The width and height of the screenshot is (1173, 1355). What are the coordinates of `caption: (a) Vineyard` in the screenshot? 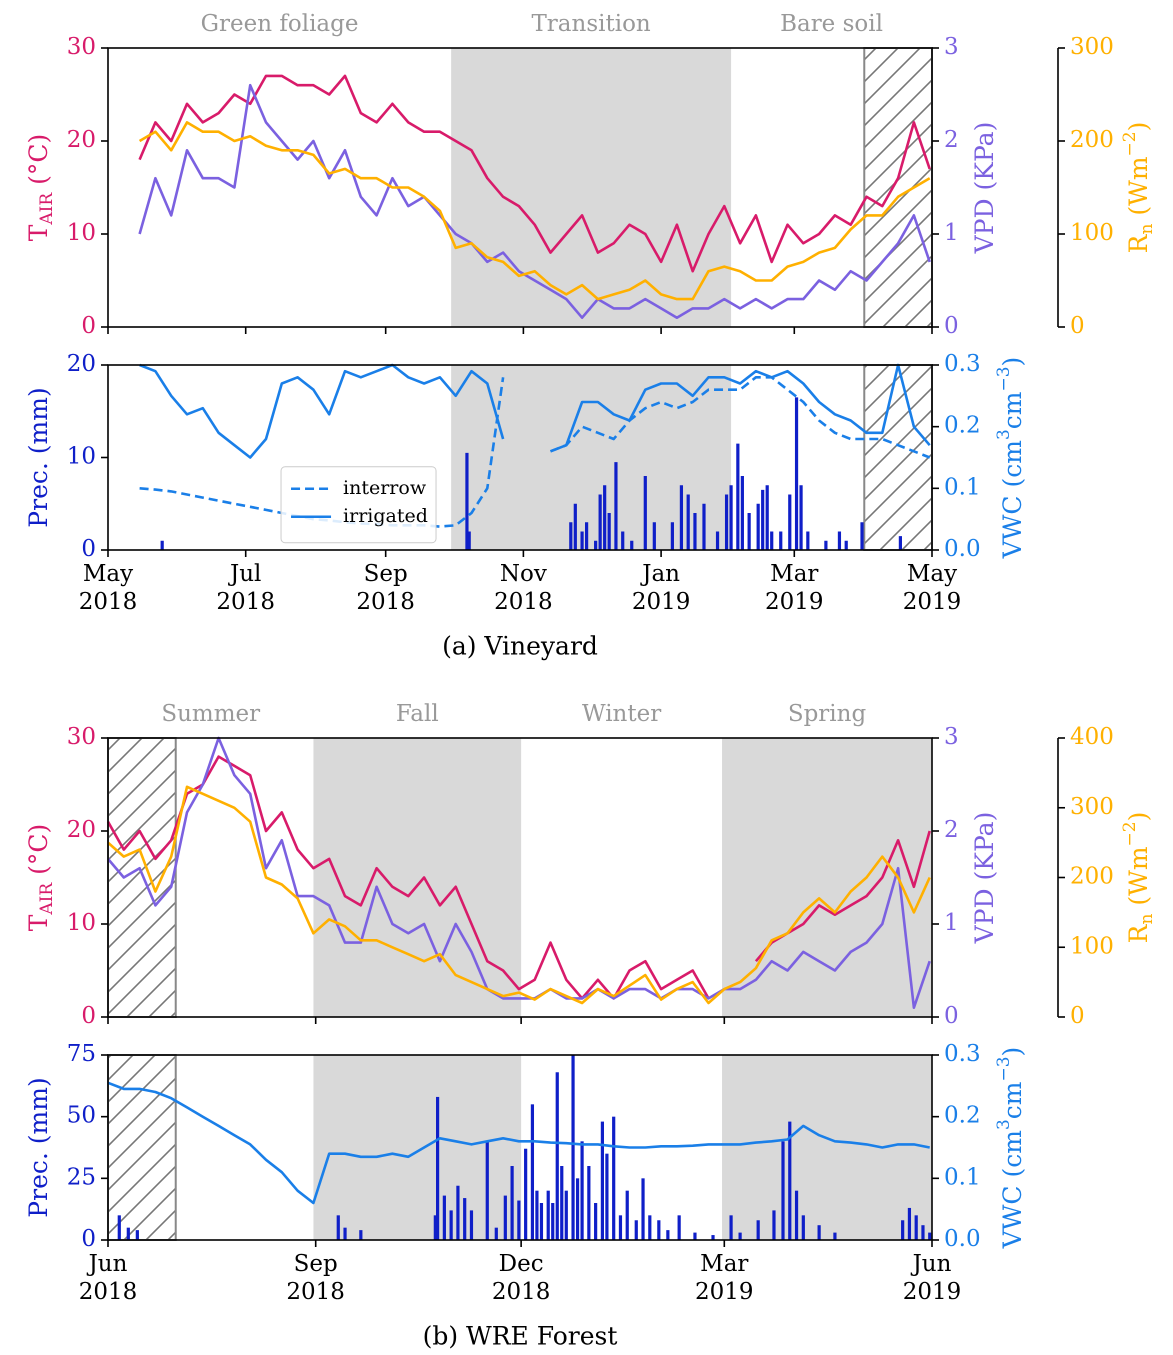 It's located at (520, 646).